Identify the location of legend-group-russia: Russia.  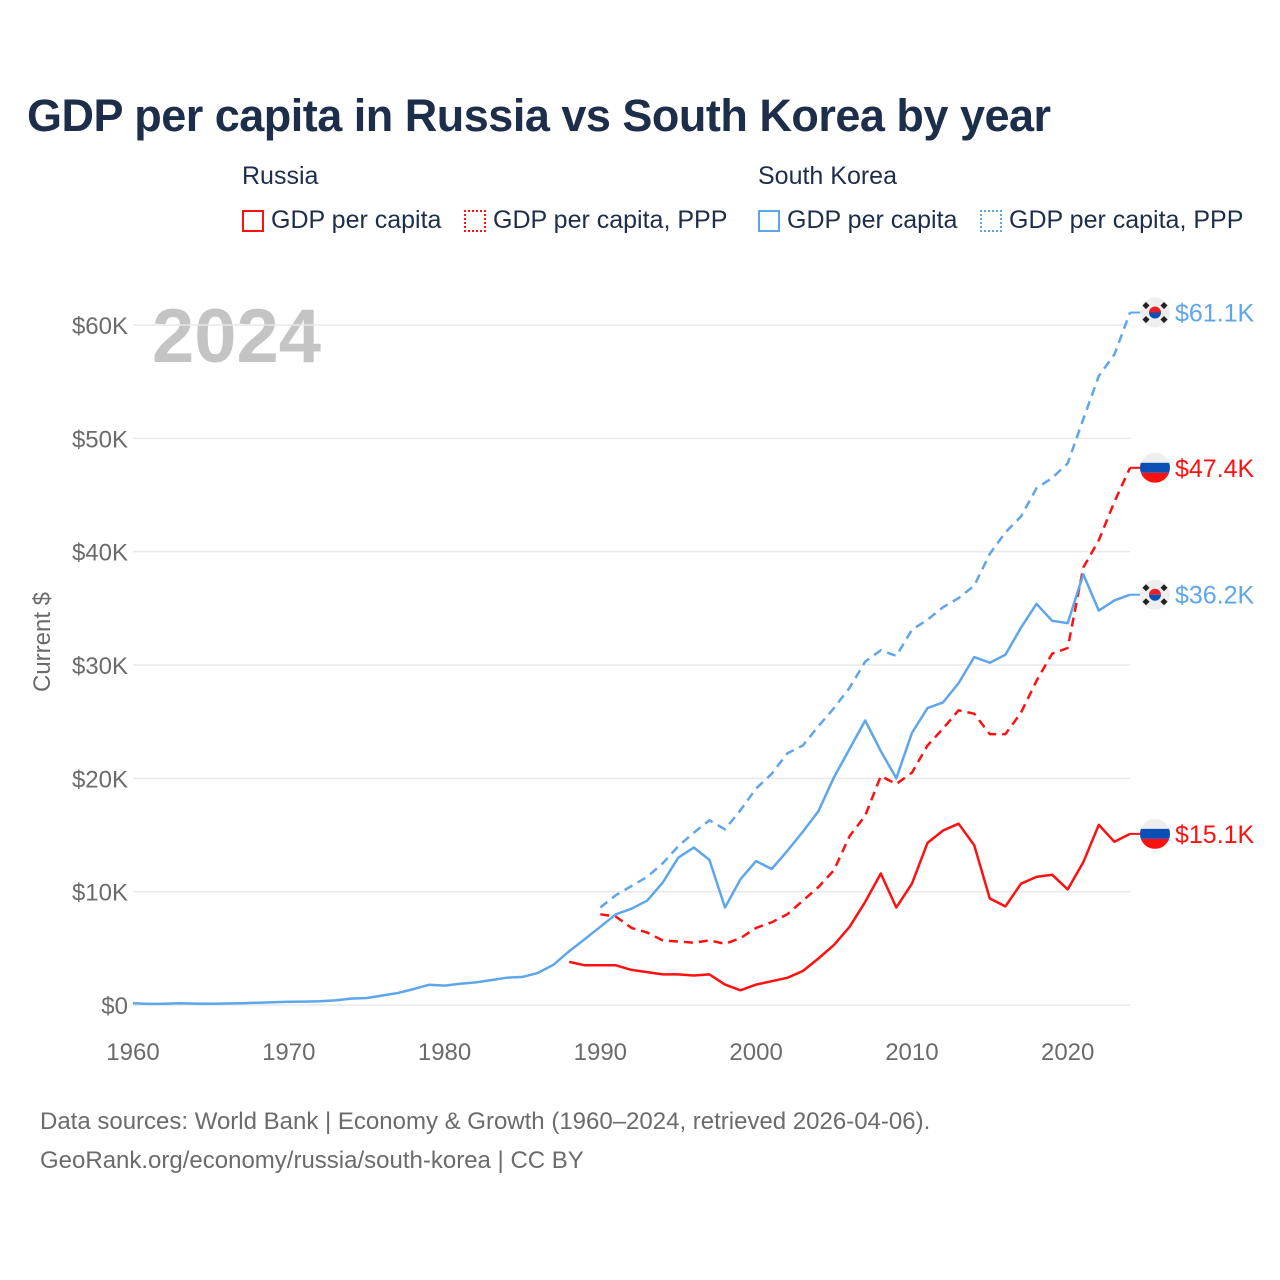
(280, 176).